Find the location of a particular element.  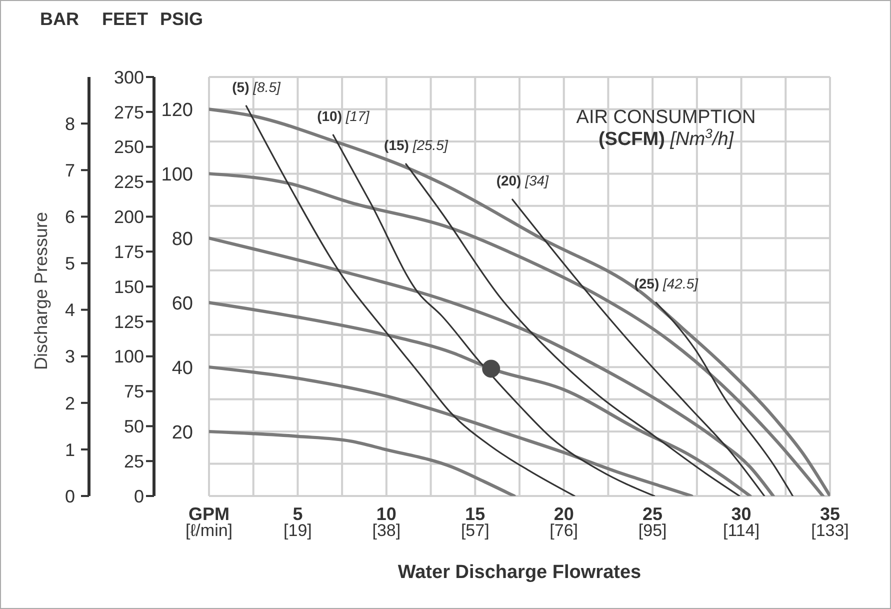

x-tick-label: 20 is located at coordinates (564, 514).